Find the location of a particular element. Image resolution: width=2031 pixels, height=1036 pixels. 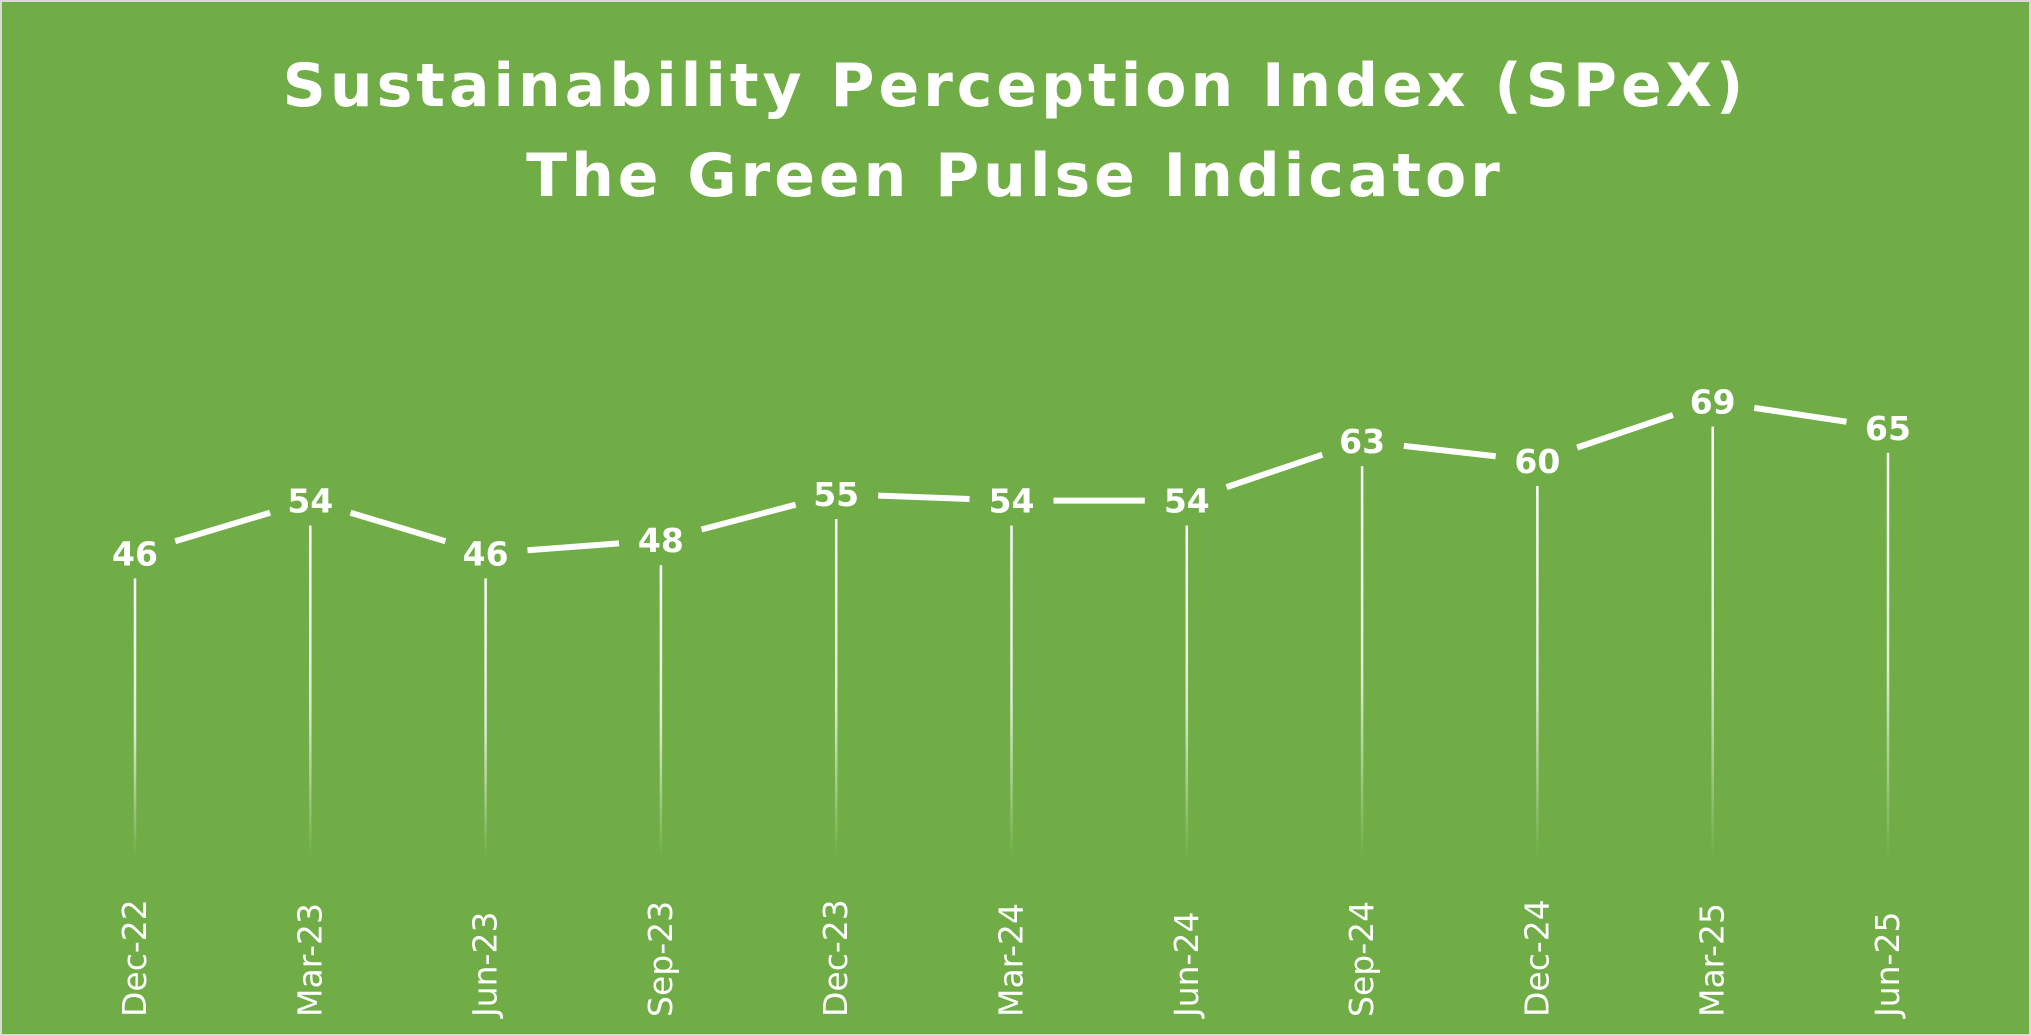

x-tick-label: Mar-23 is located at coordinates (309, 960).